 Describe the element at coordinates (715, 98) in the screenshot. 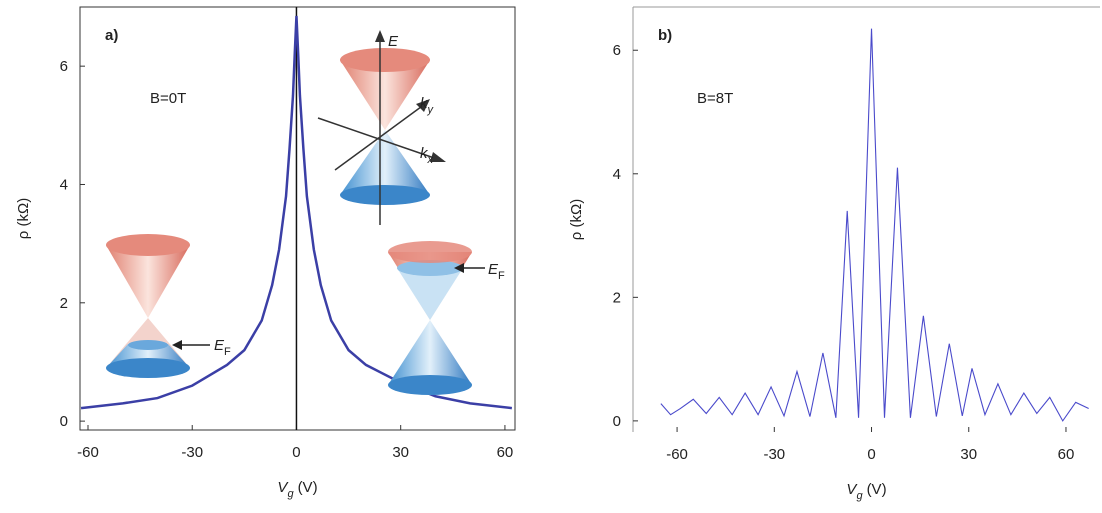

I see `field-label: B=8T` at that location.